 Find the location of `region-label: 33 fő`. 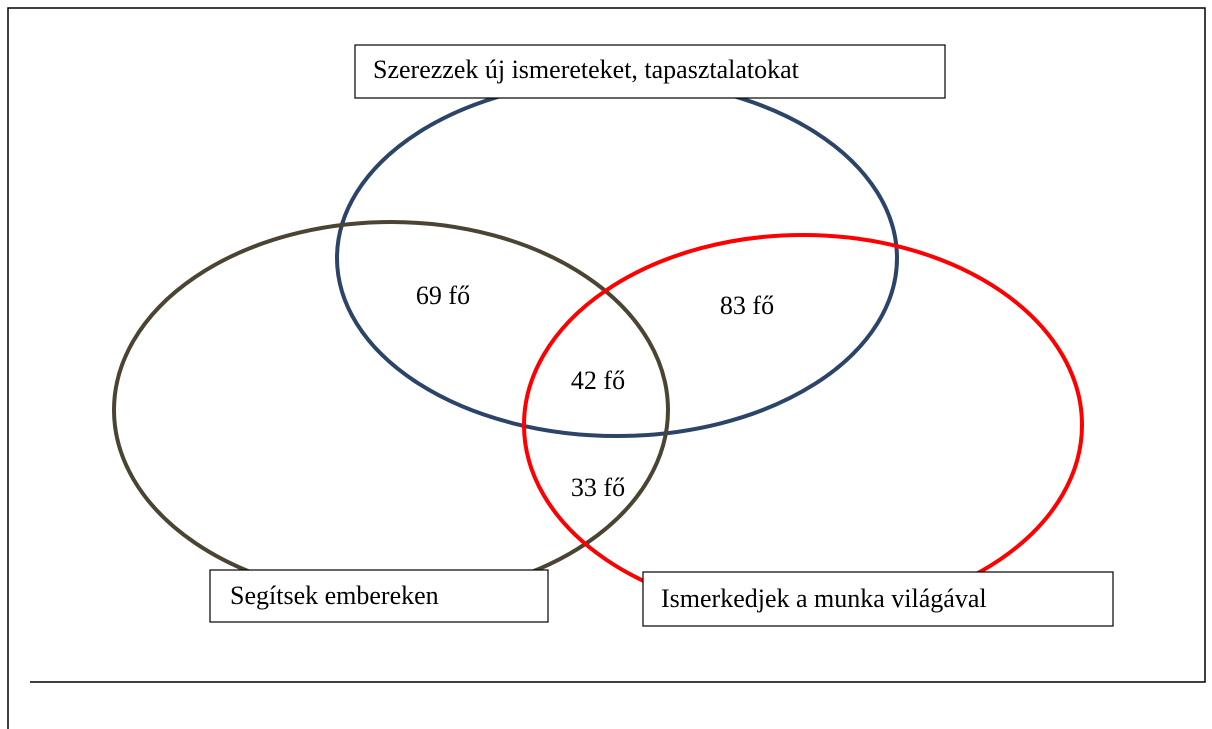

region-label: 33 fő is located at coordinates (598, 487).